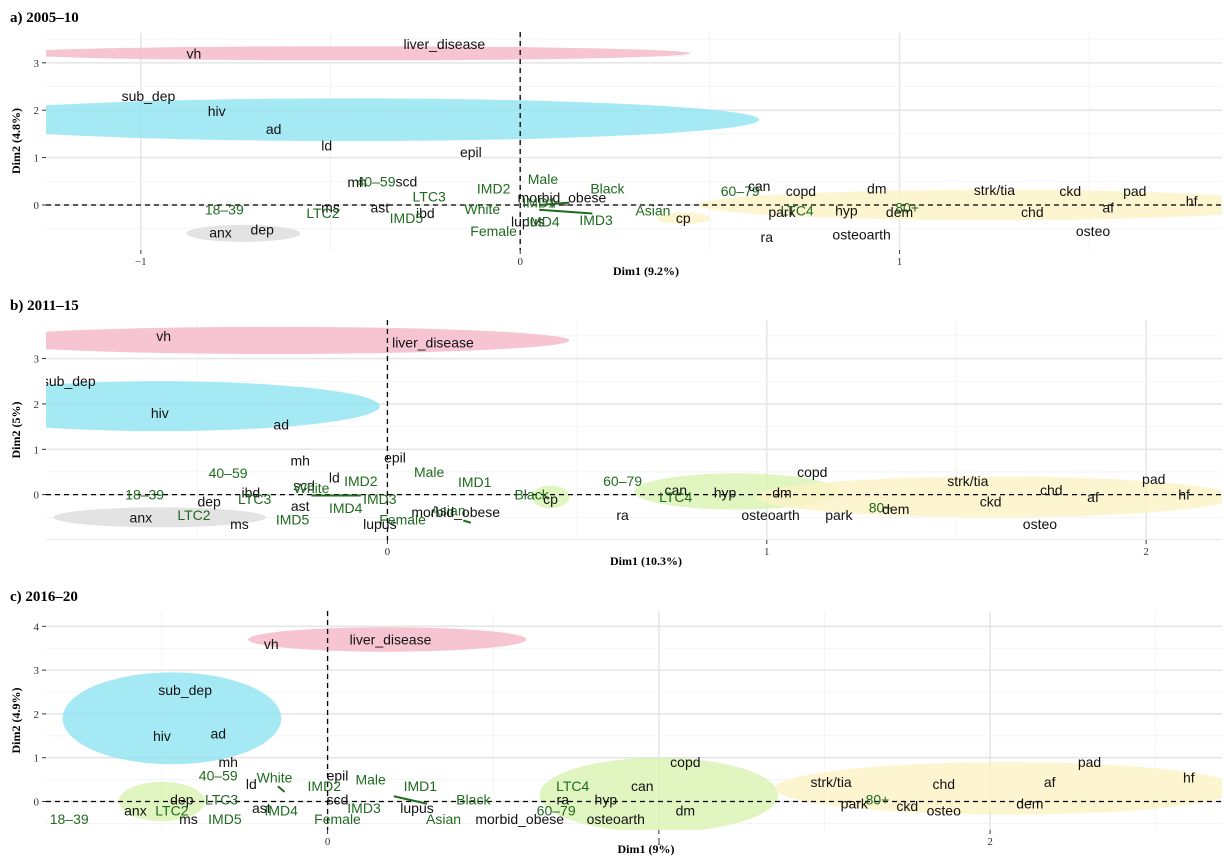 The height and width of the screenshot is (864, 1224). What do you see at coordinates (652, 211) in the screenshot?
I see `point-label: Asian` at bounding box center [652, 211].